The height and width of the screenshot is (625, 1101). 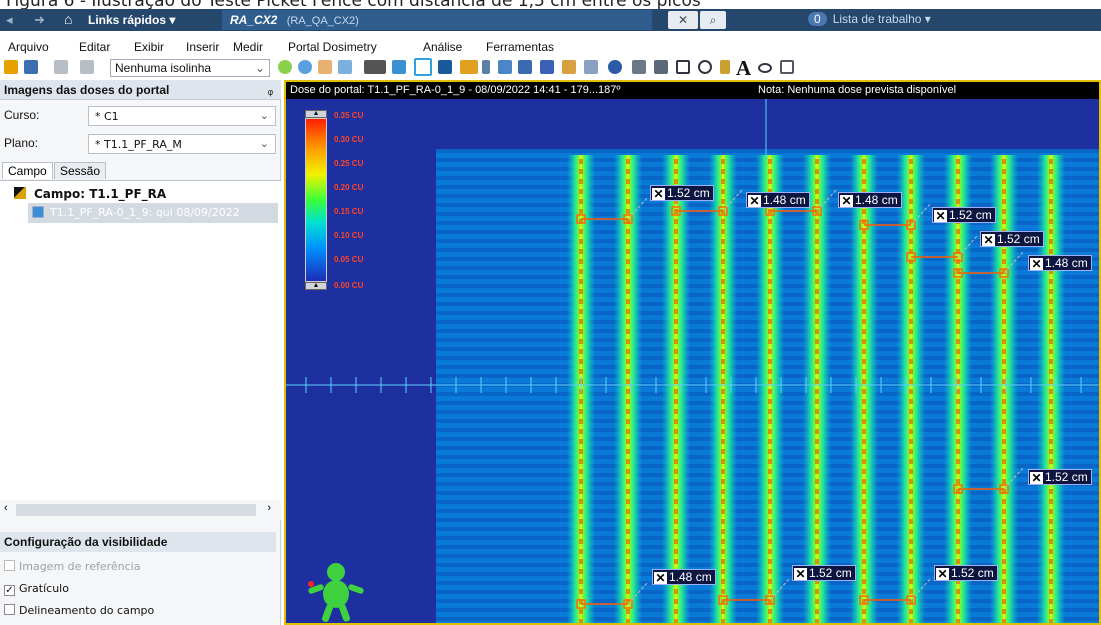 I want to click on home-icon: ⌂, so click(x=68, y=19).